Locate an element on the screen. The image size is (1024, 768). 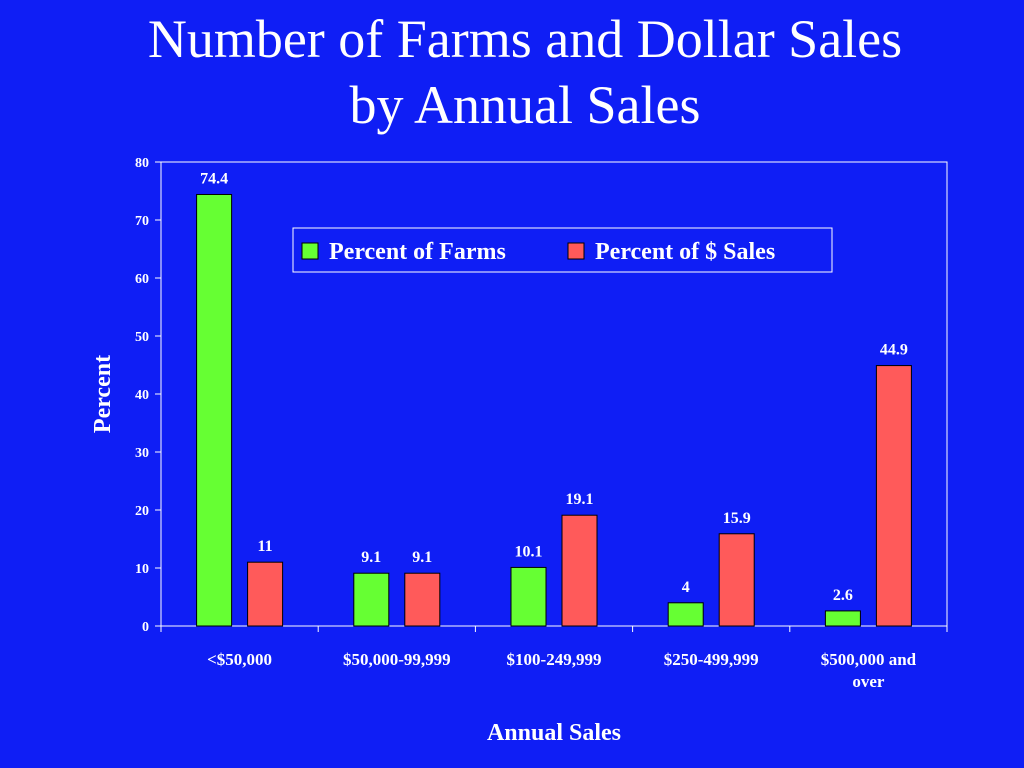
y-tick-label: 30 is located at coordinates (142, 453).